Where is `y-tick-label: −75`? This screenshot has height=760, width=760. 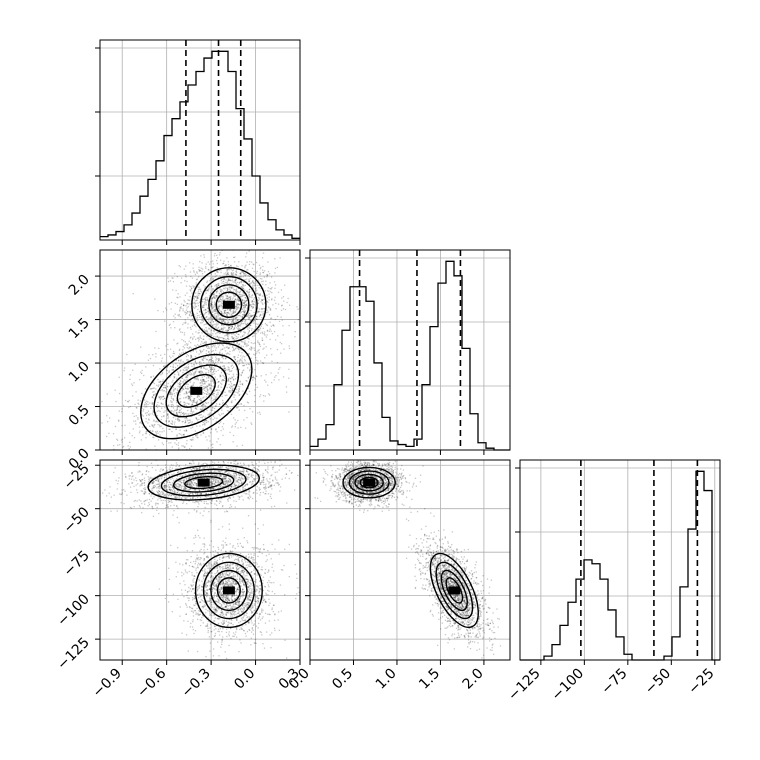
y-tick-label: −75 is located at coordinates (77, 564).